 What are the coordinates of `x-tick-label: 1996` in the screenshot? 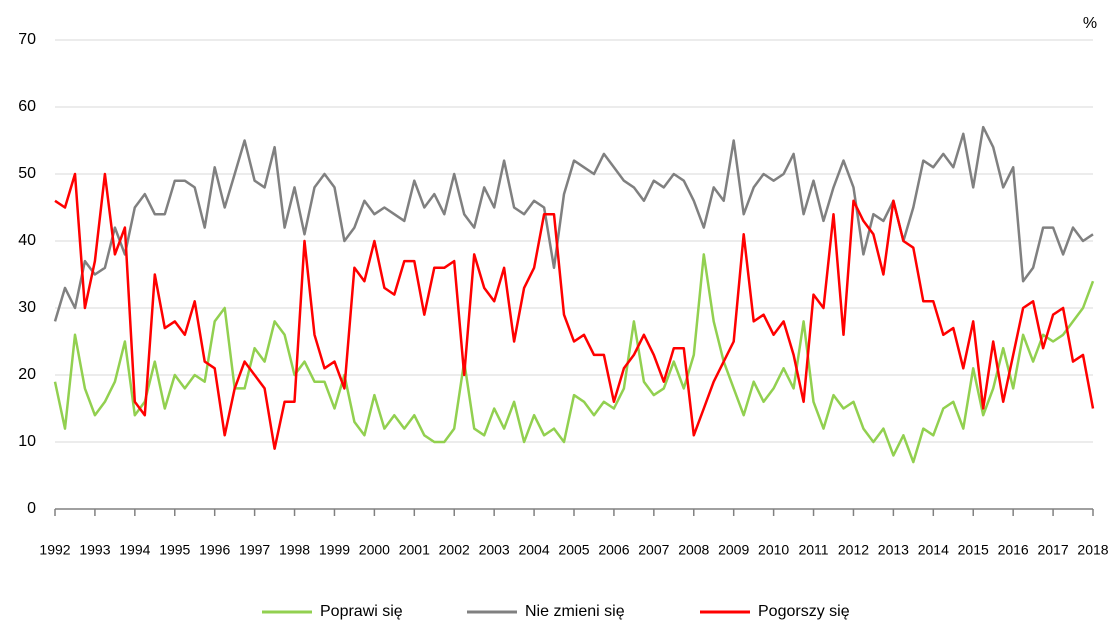 It's located at (214, 550).